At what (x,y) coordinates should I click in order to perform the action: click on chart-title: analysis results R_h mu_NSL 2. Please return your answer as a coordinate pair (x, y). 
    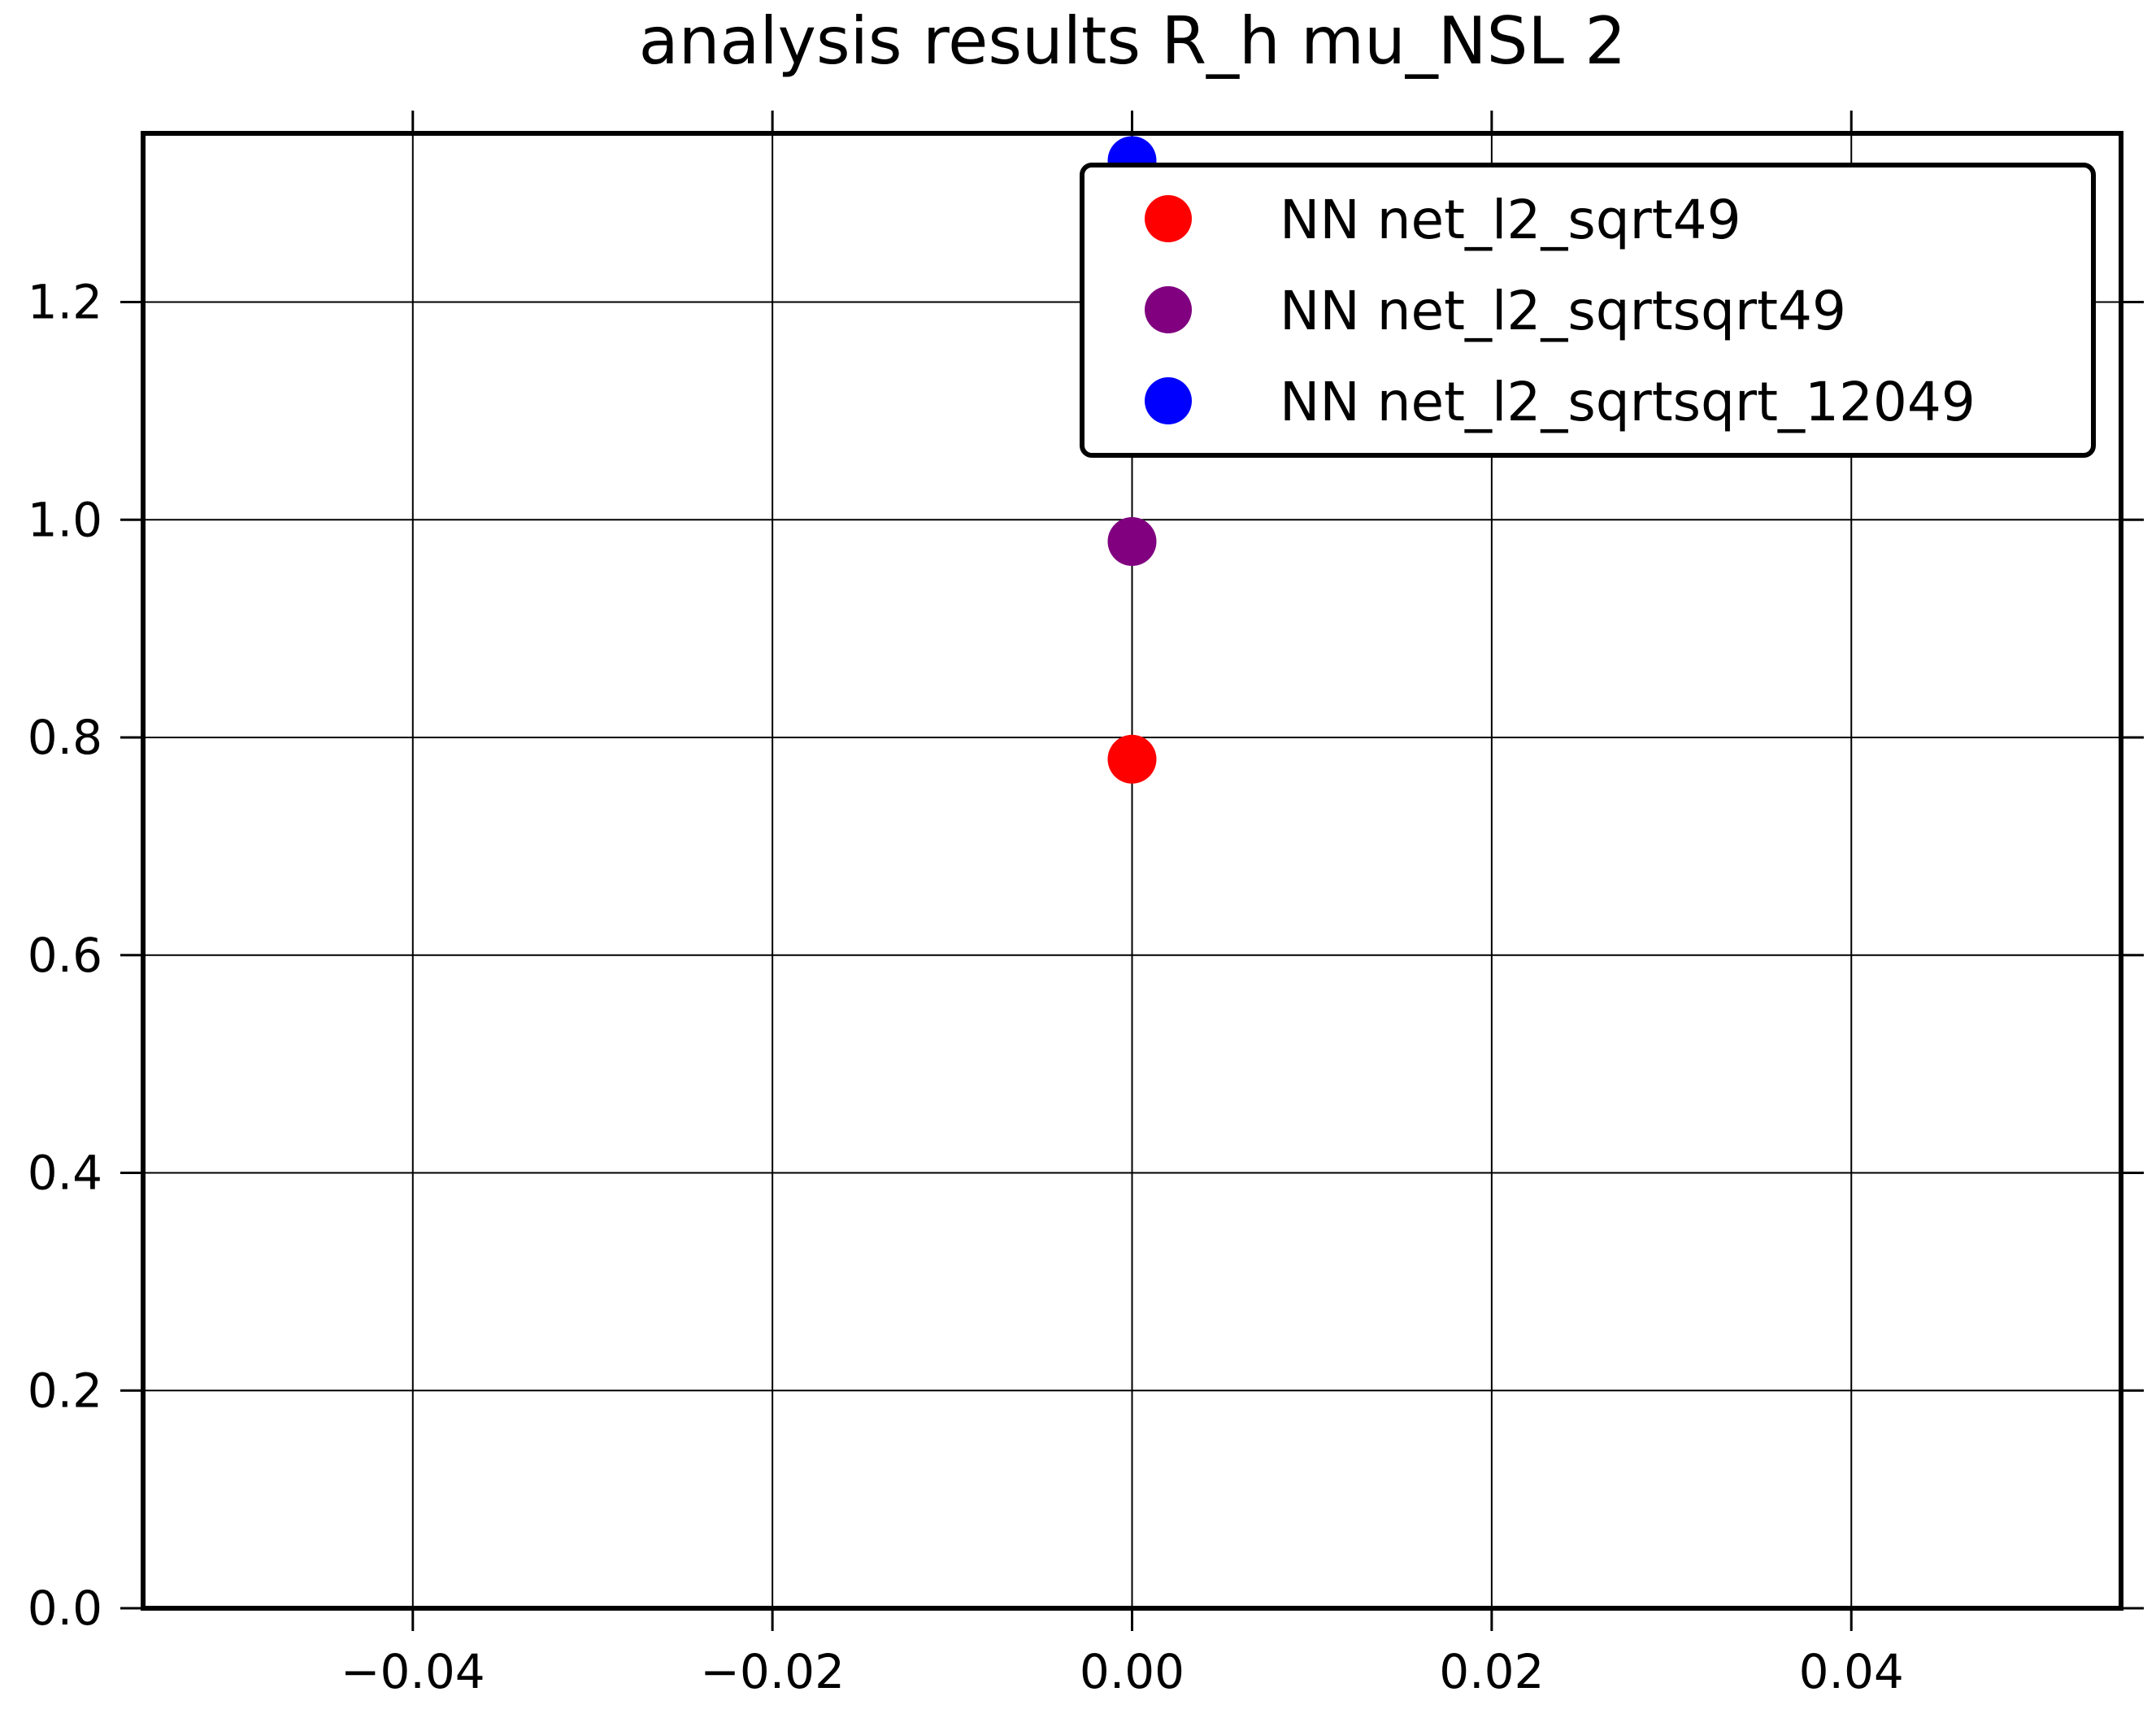
    Looking at the image, I should click on (1133, 41).